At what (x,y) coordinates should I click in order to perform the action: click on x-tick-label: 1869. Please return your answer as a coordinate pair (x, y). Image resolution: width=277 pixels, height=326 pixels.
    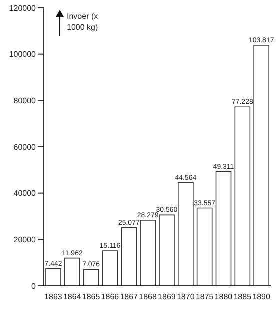
    Looking at the image, I should click on (167, 297).